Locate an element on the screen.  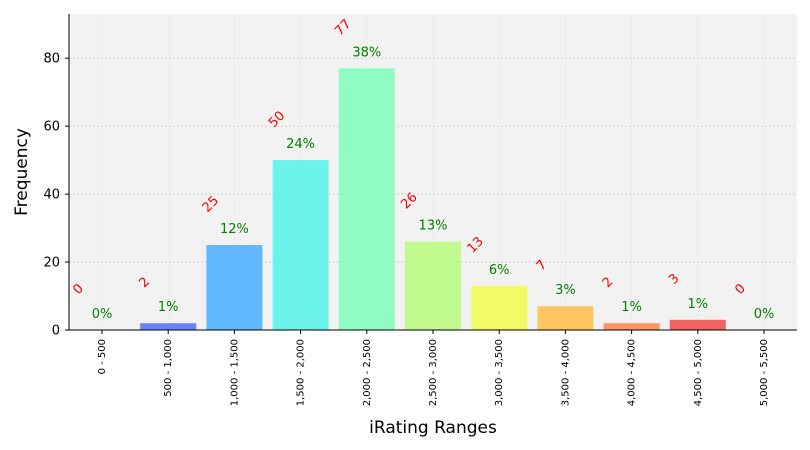
percent-label: 12% is located at coordinates (234, 229).